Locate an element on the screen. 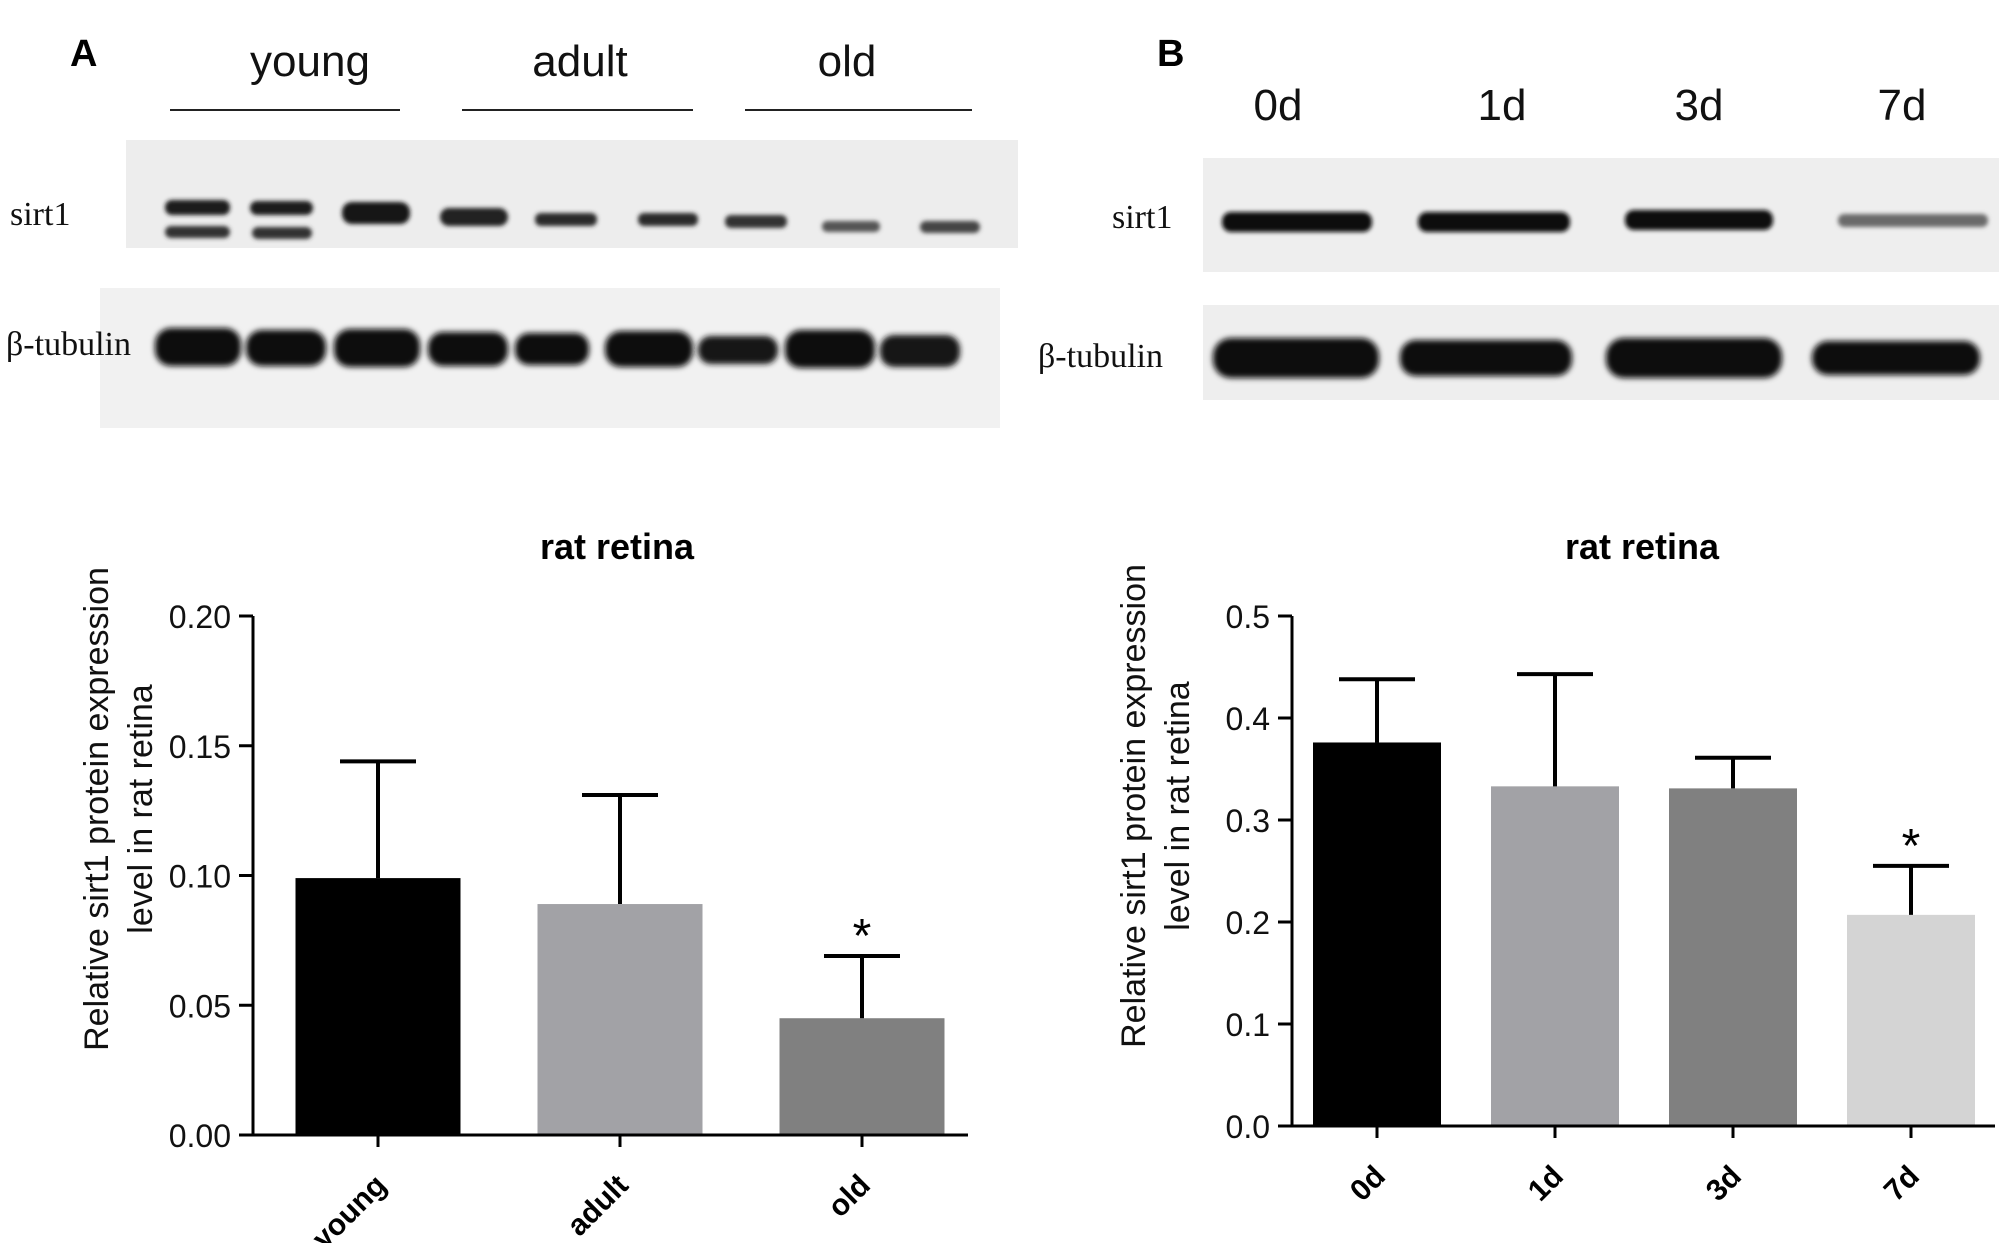 This screenshot has width=2007, height=1243. chart-b-ytick-label: 0.0 is located at coordinates (1248, 1127).